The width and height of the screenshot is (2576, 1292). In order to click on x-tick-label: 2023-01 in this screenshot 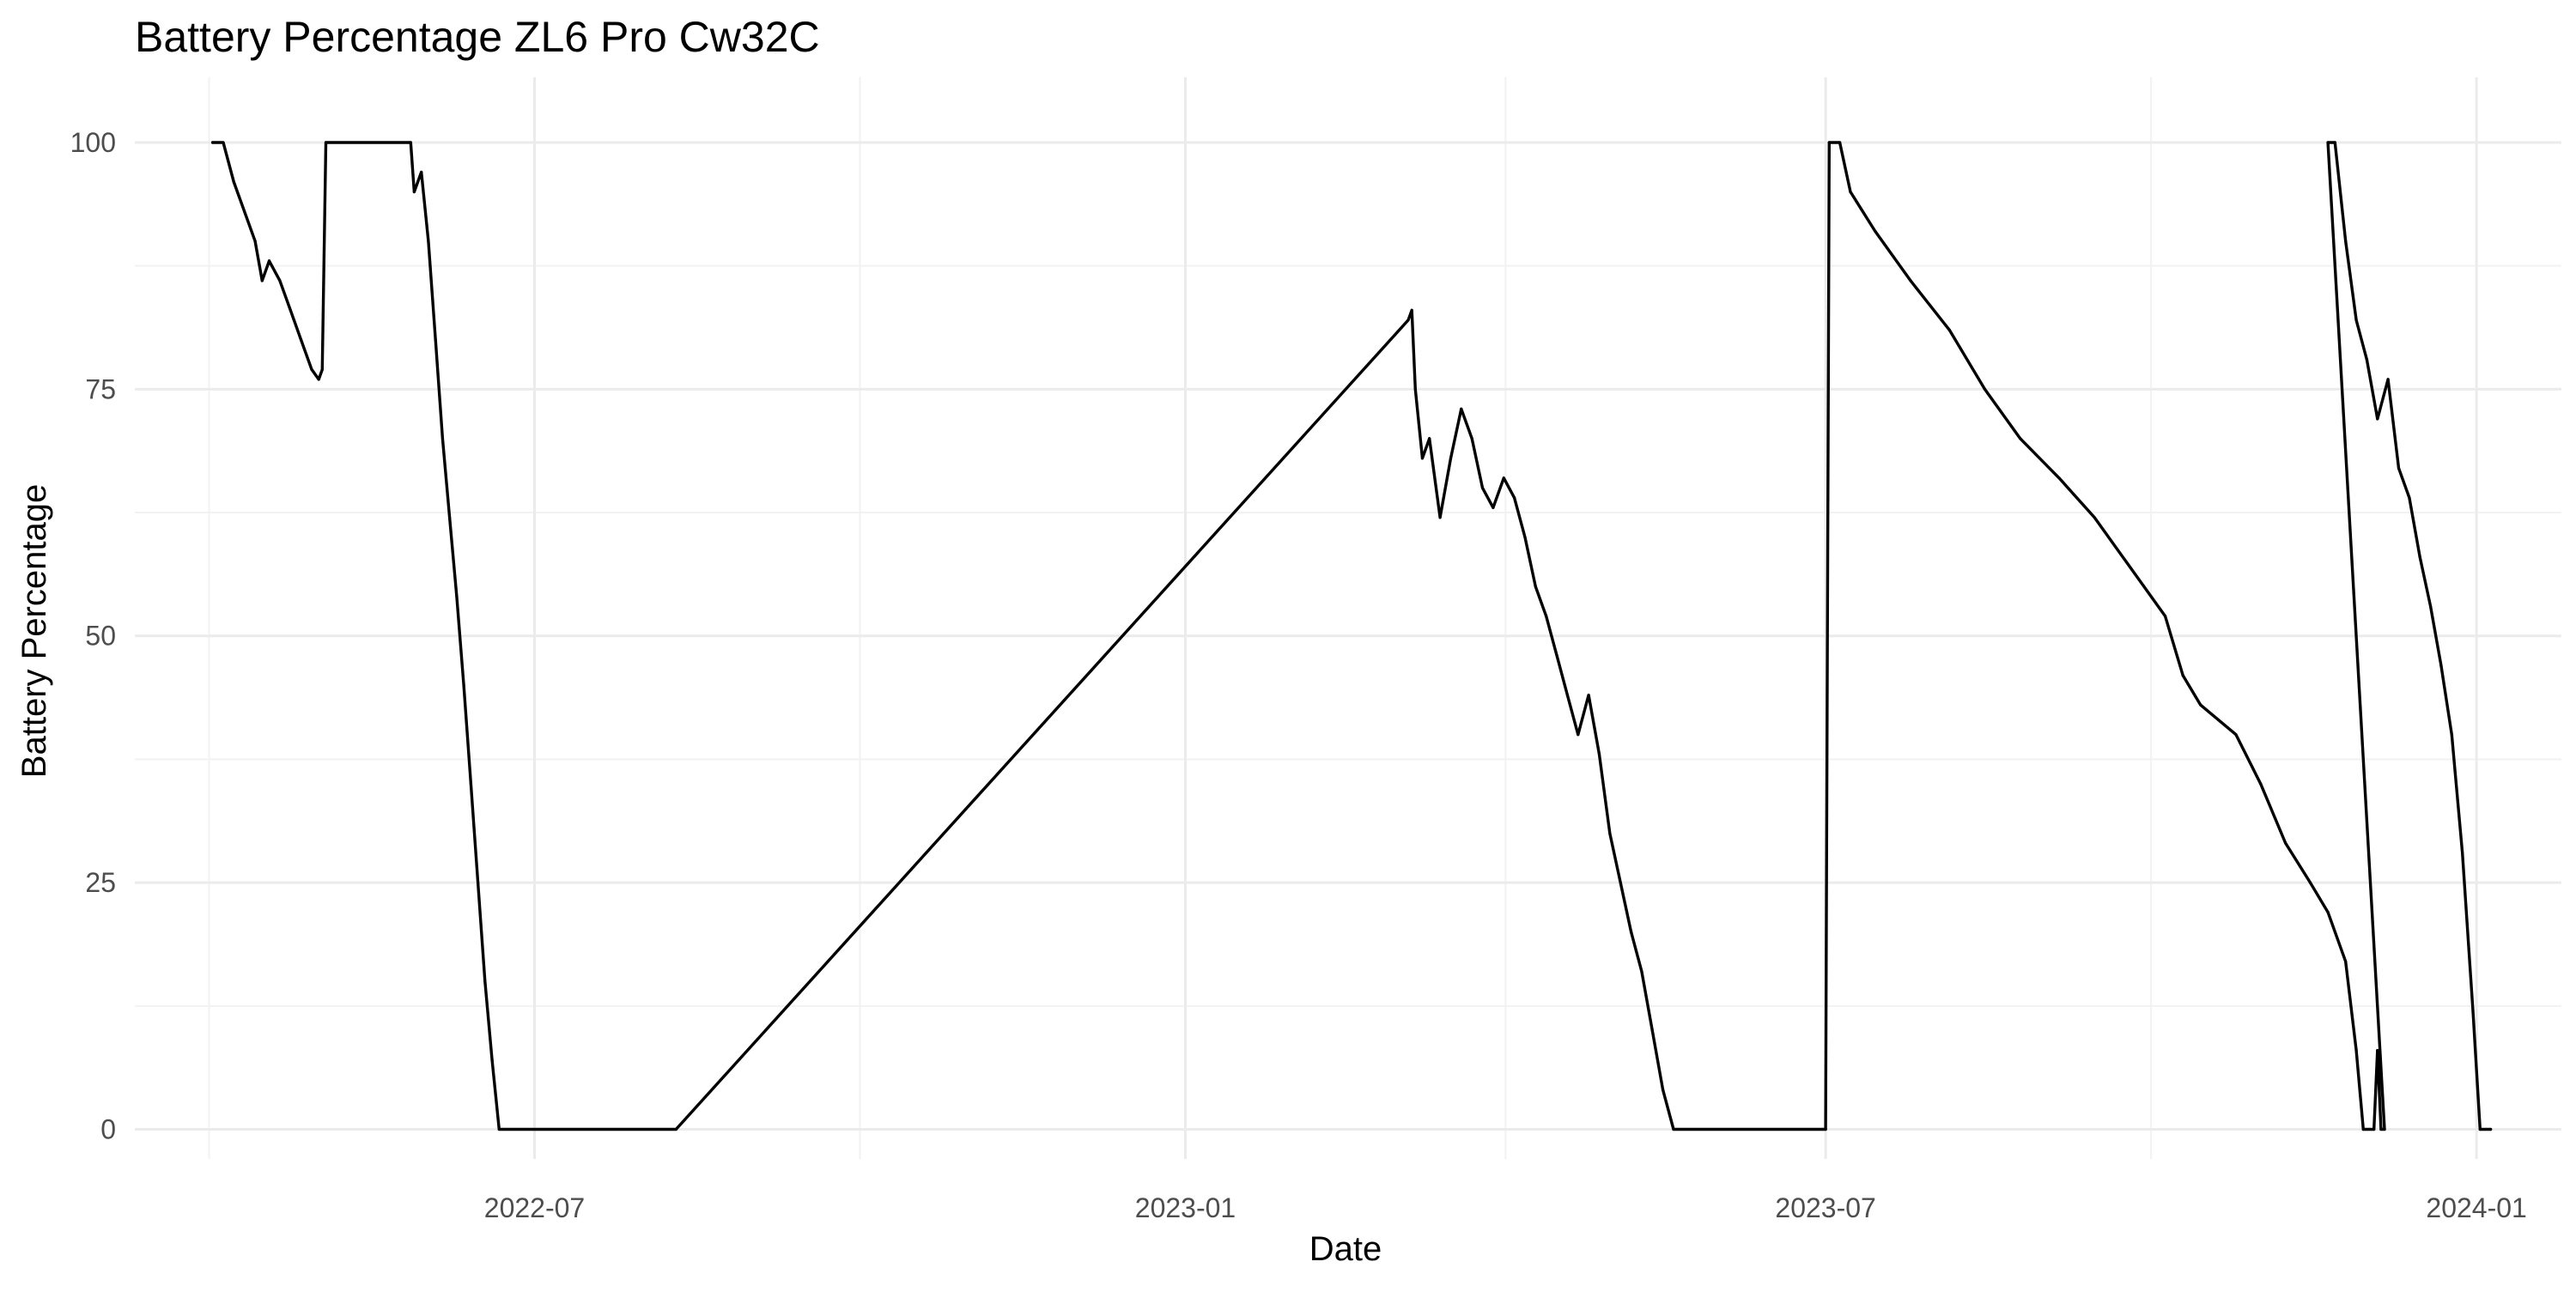, I will do `click(1185, 1207)`.